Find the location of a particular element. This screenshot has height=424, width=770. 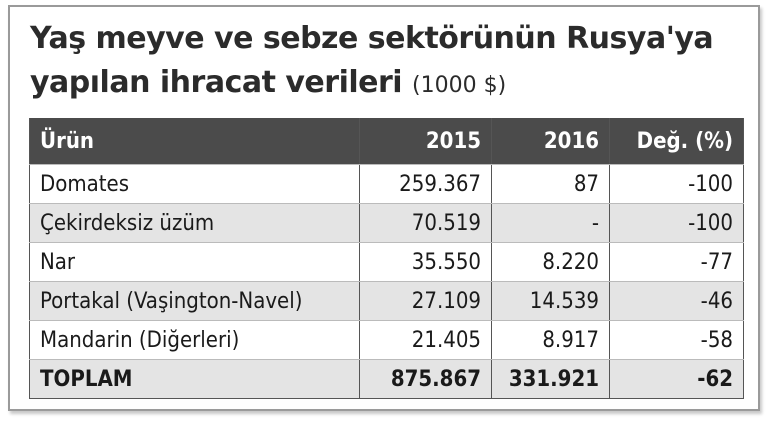

product-cell: Domates is located at coordinates (194, 184).